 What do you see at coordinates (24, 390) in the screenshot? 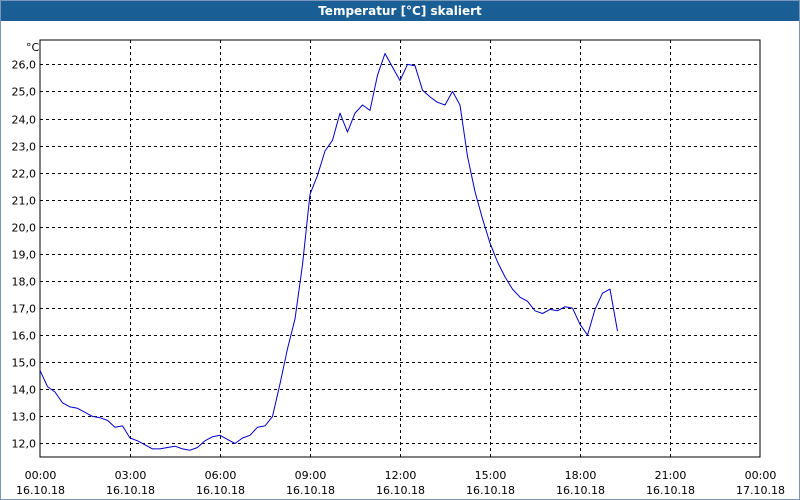
I see `y-tick-label: 14,0` at bounding box center [24, 390].